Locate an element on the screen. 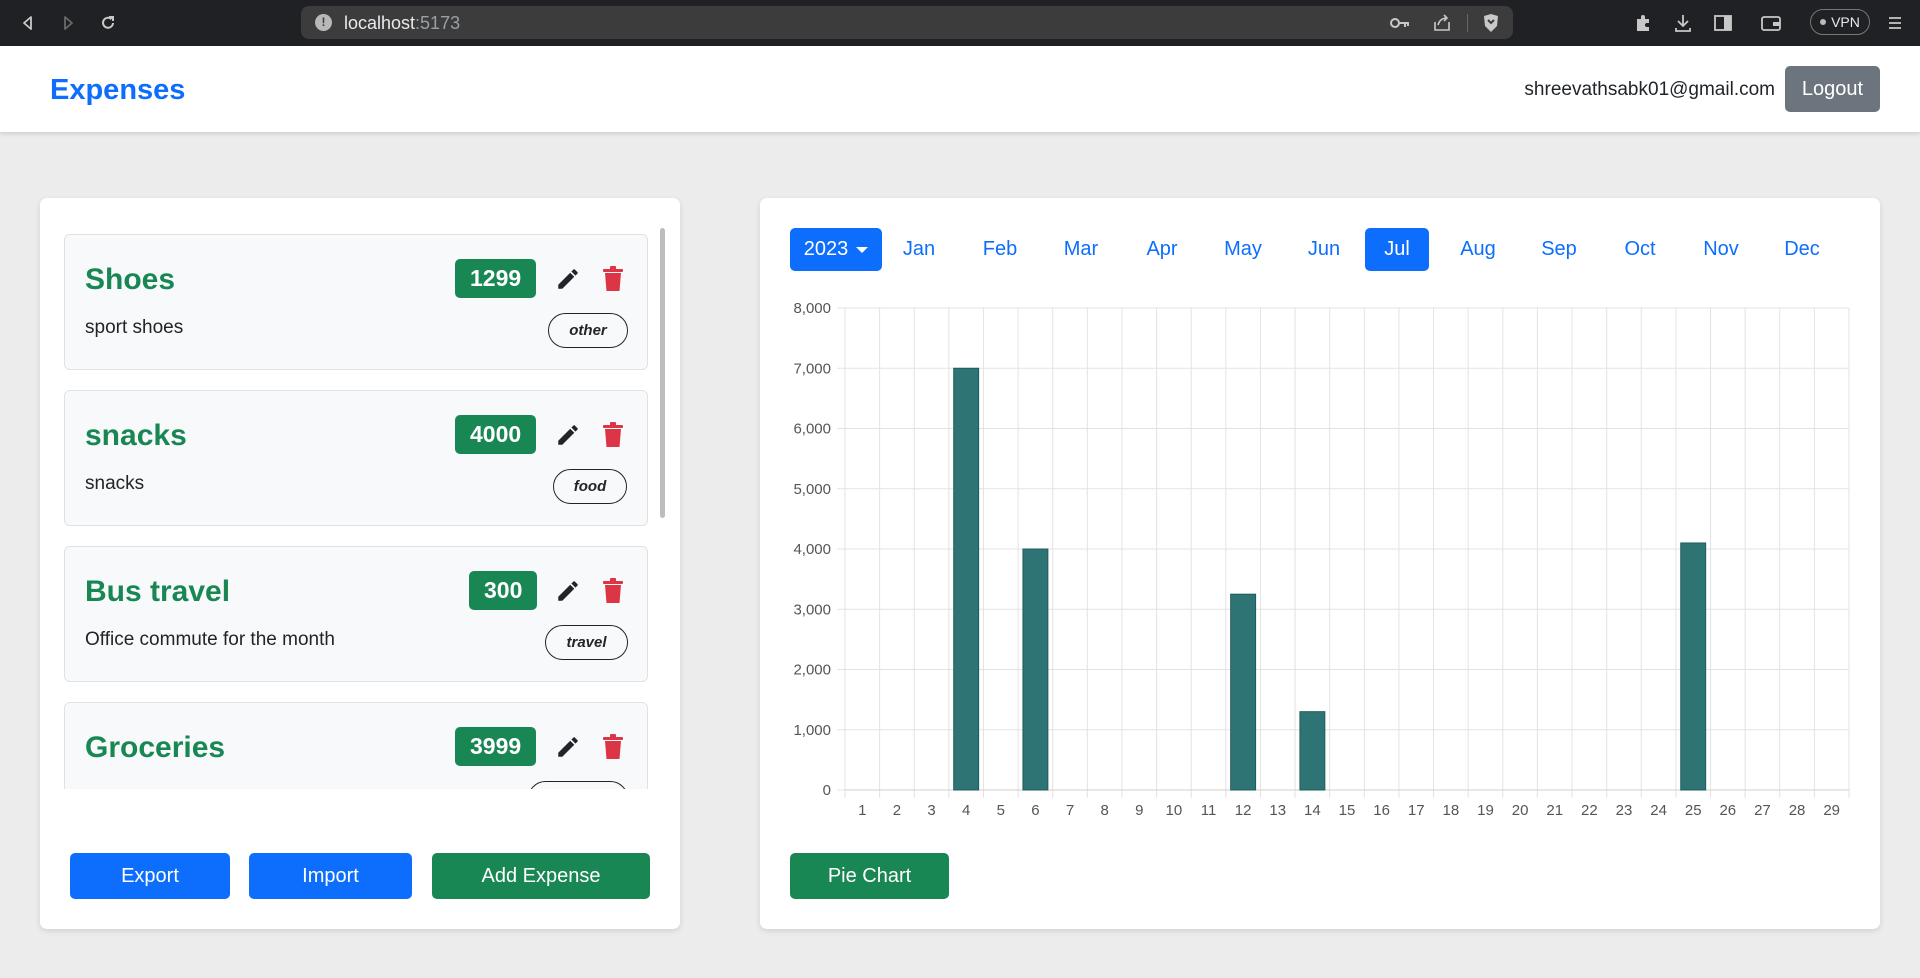  download-icon is located at coordinates (1683, 23).